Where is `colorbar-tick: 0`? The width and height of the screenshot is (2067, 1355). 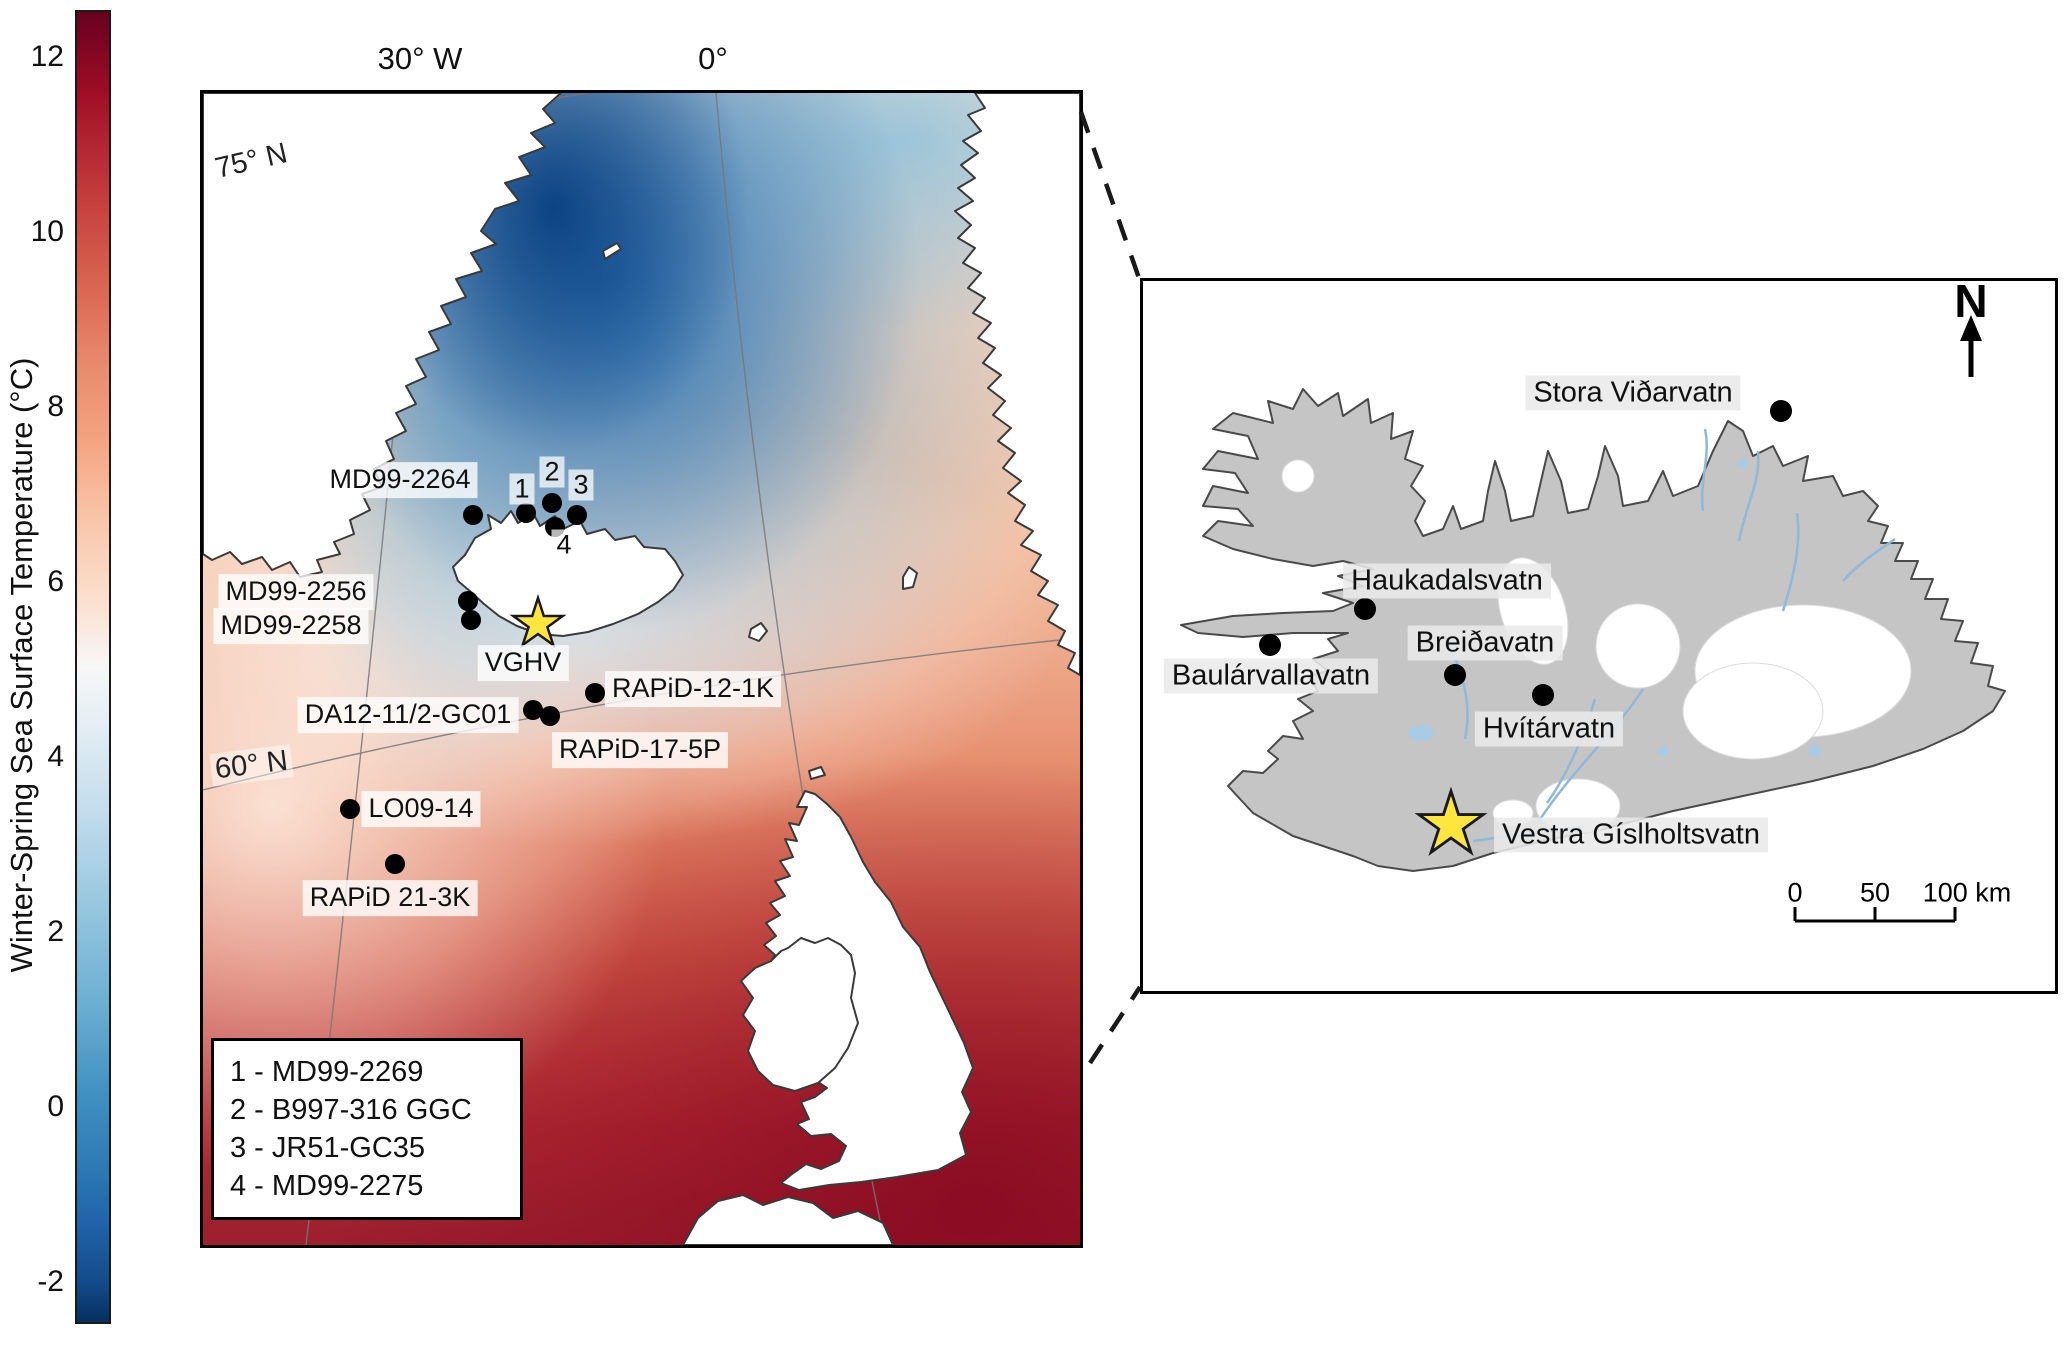 colorbar-tick: 0 is located at coordinates (55, 1106).